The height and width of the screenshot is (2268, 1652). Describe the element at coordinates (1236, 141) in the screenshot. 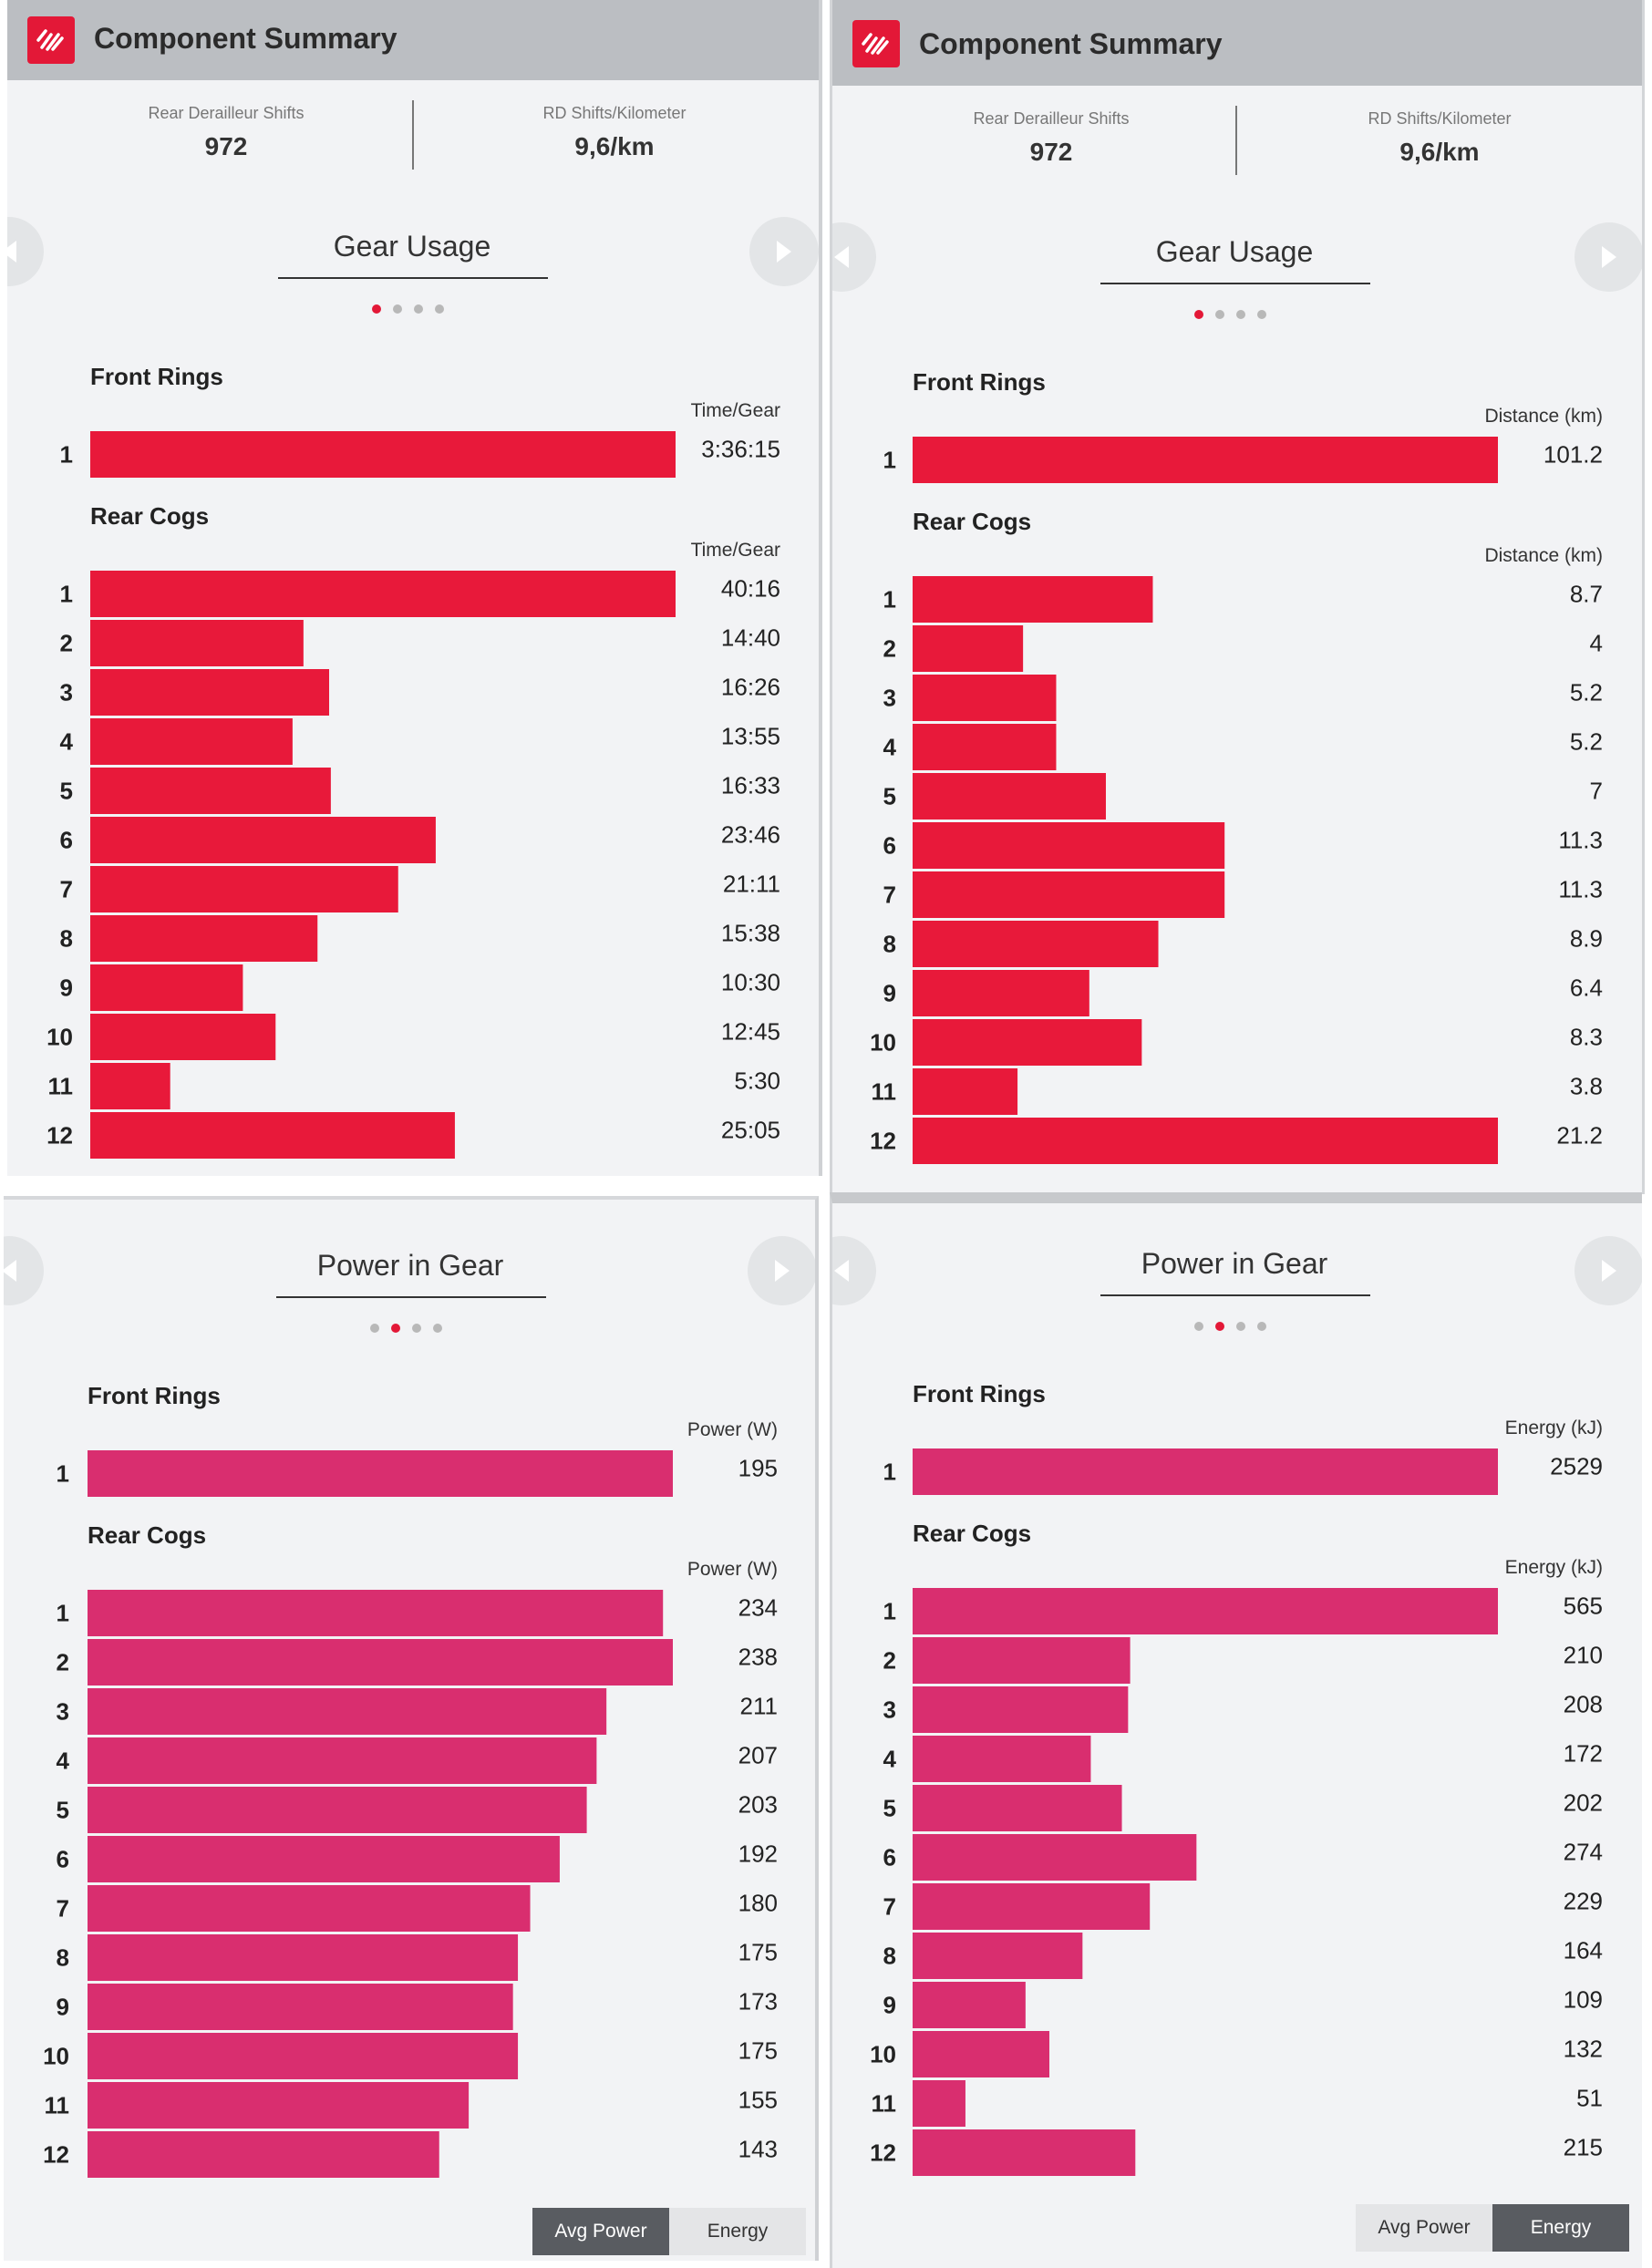

I see `stat-divider` at that location.